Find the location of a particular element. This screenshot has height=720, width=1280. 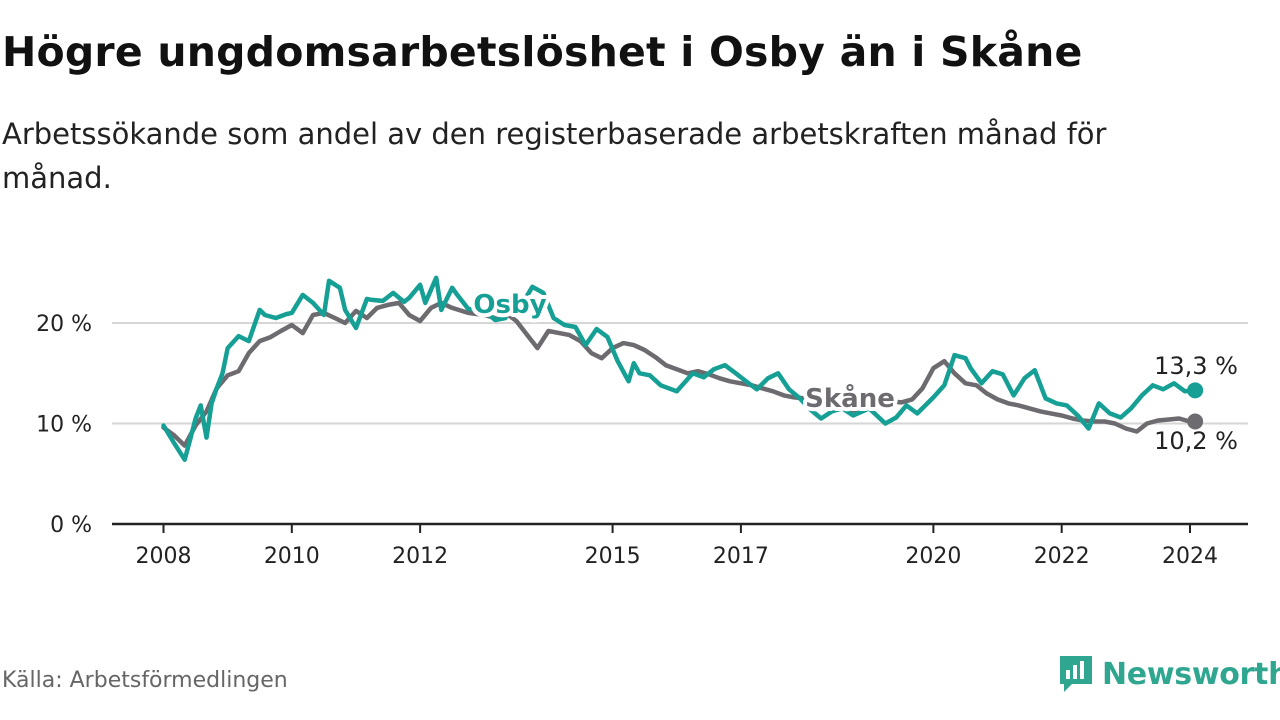

x-tick-label: 2024 is located at coordinates (1190, 556).